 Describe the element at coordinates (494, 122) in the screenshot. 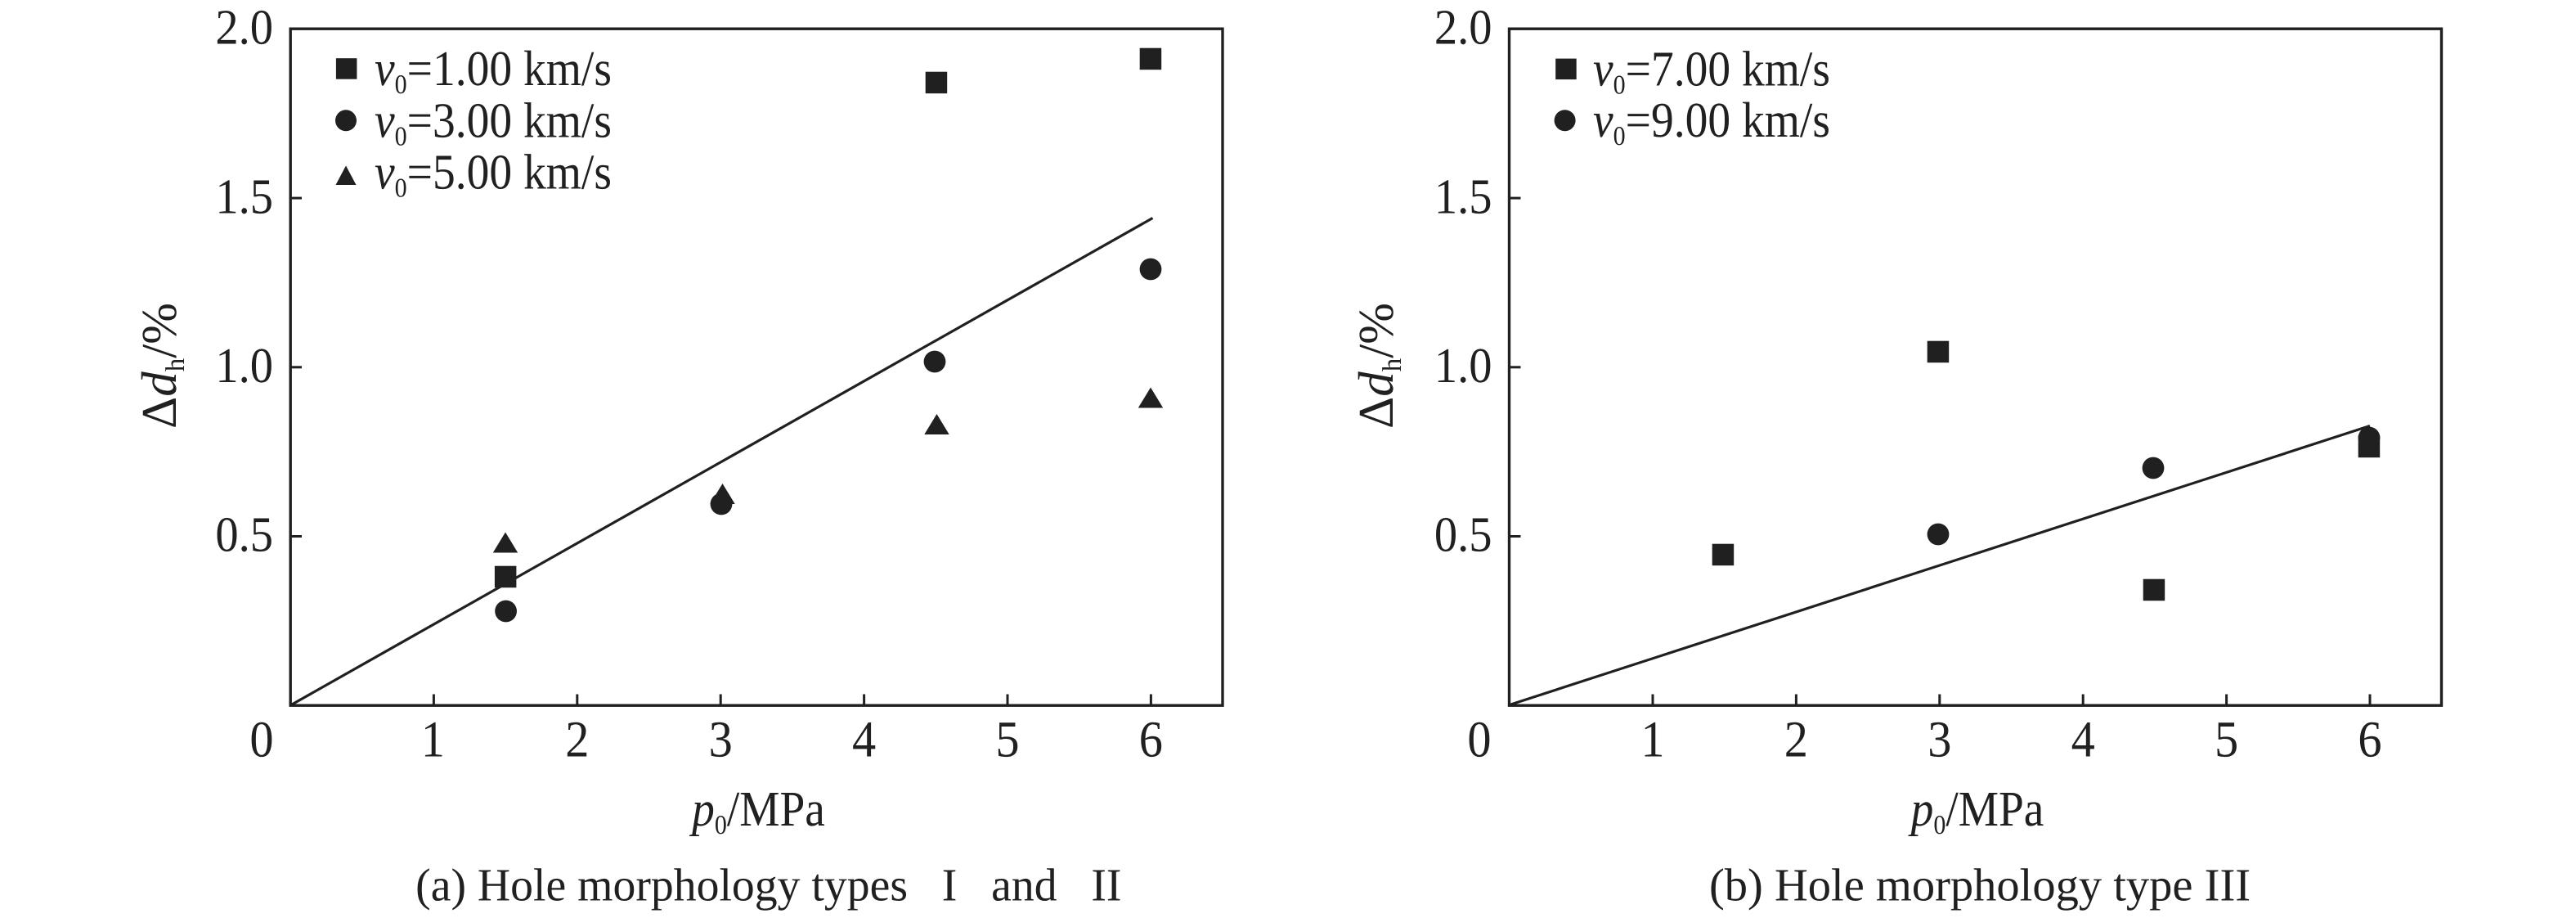

I see `svg-text: v0=3.00 km/s` at that location.